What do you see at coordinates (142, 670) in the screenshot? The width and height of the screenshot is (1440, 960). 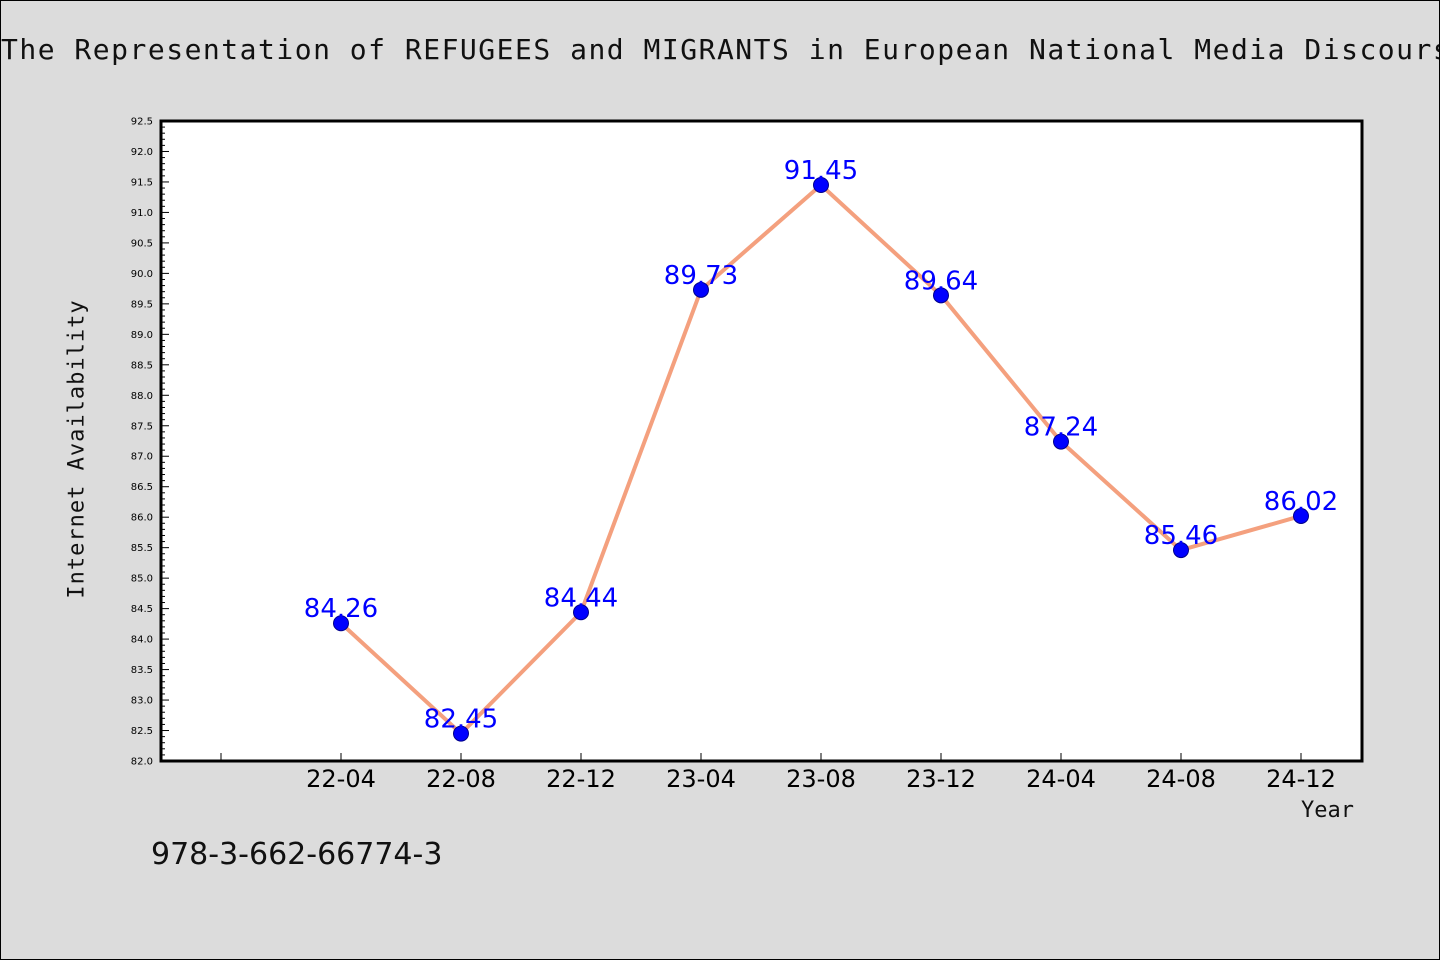 I see `y-tick-label: 83.5` at bounding box center [142, 670].